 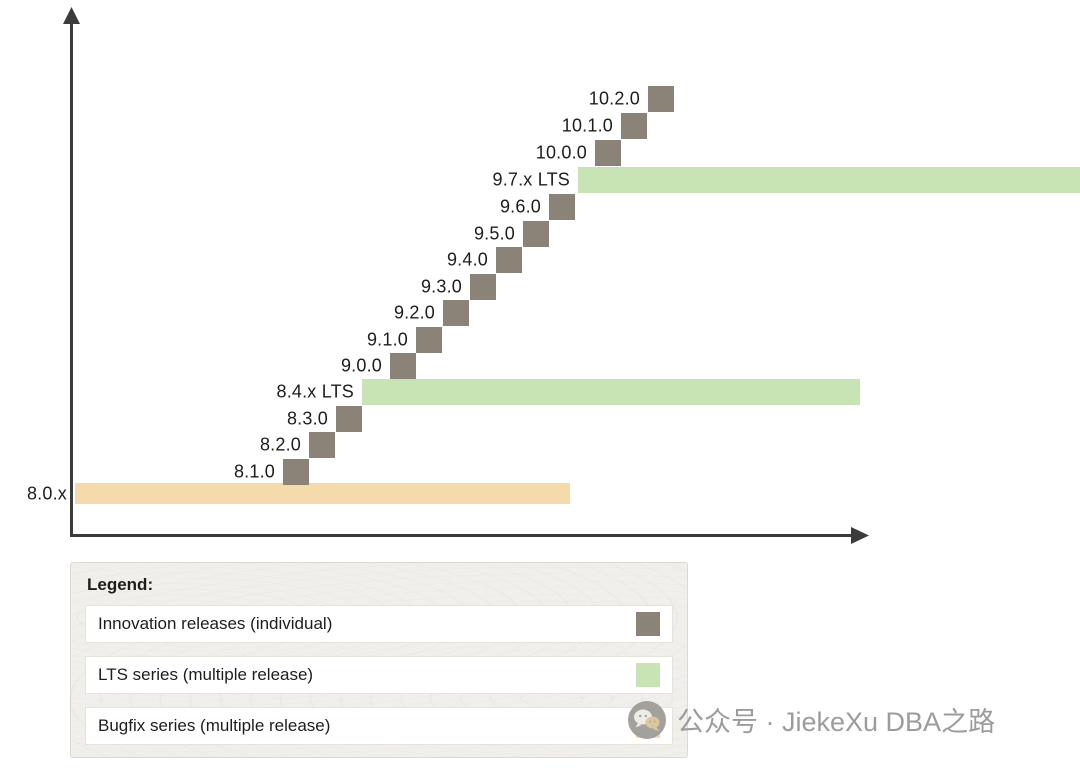 What do you see at coordinates (361, 365) in the screenshot?
I see `release-label-9.0.0: 9.0.0` at bounding box center [361, 365].